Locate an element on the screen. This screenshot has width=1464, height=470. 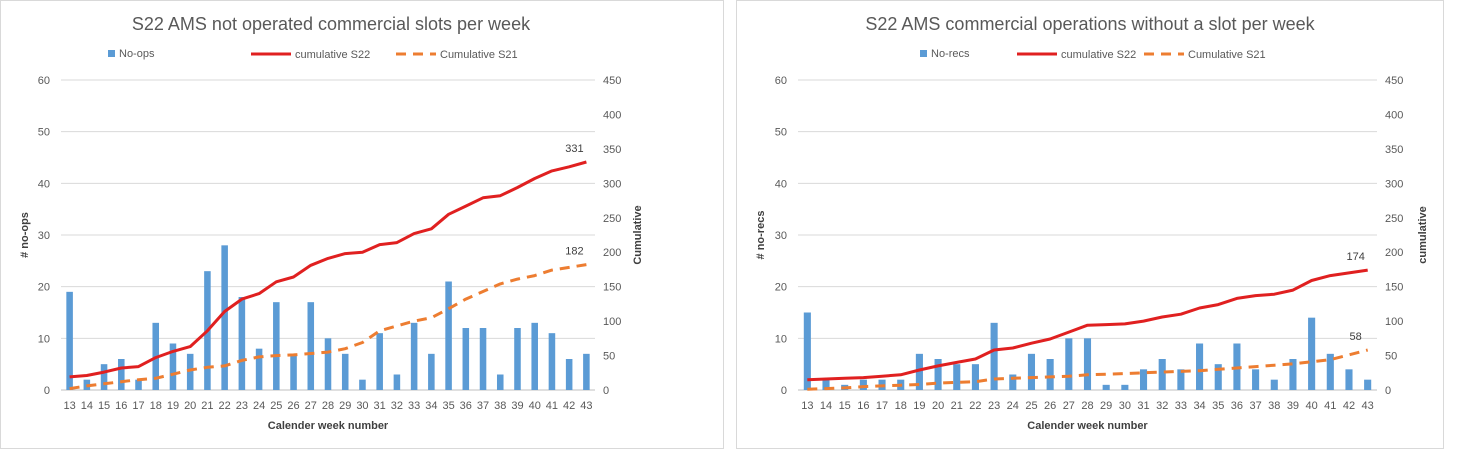
x-tick-label: 18 is located at coordinates (901, 406).